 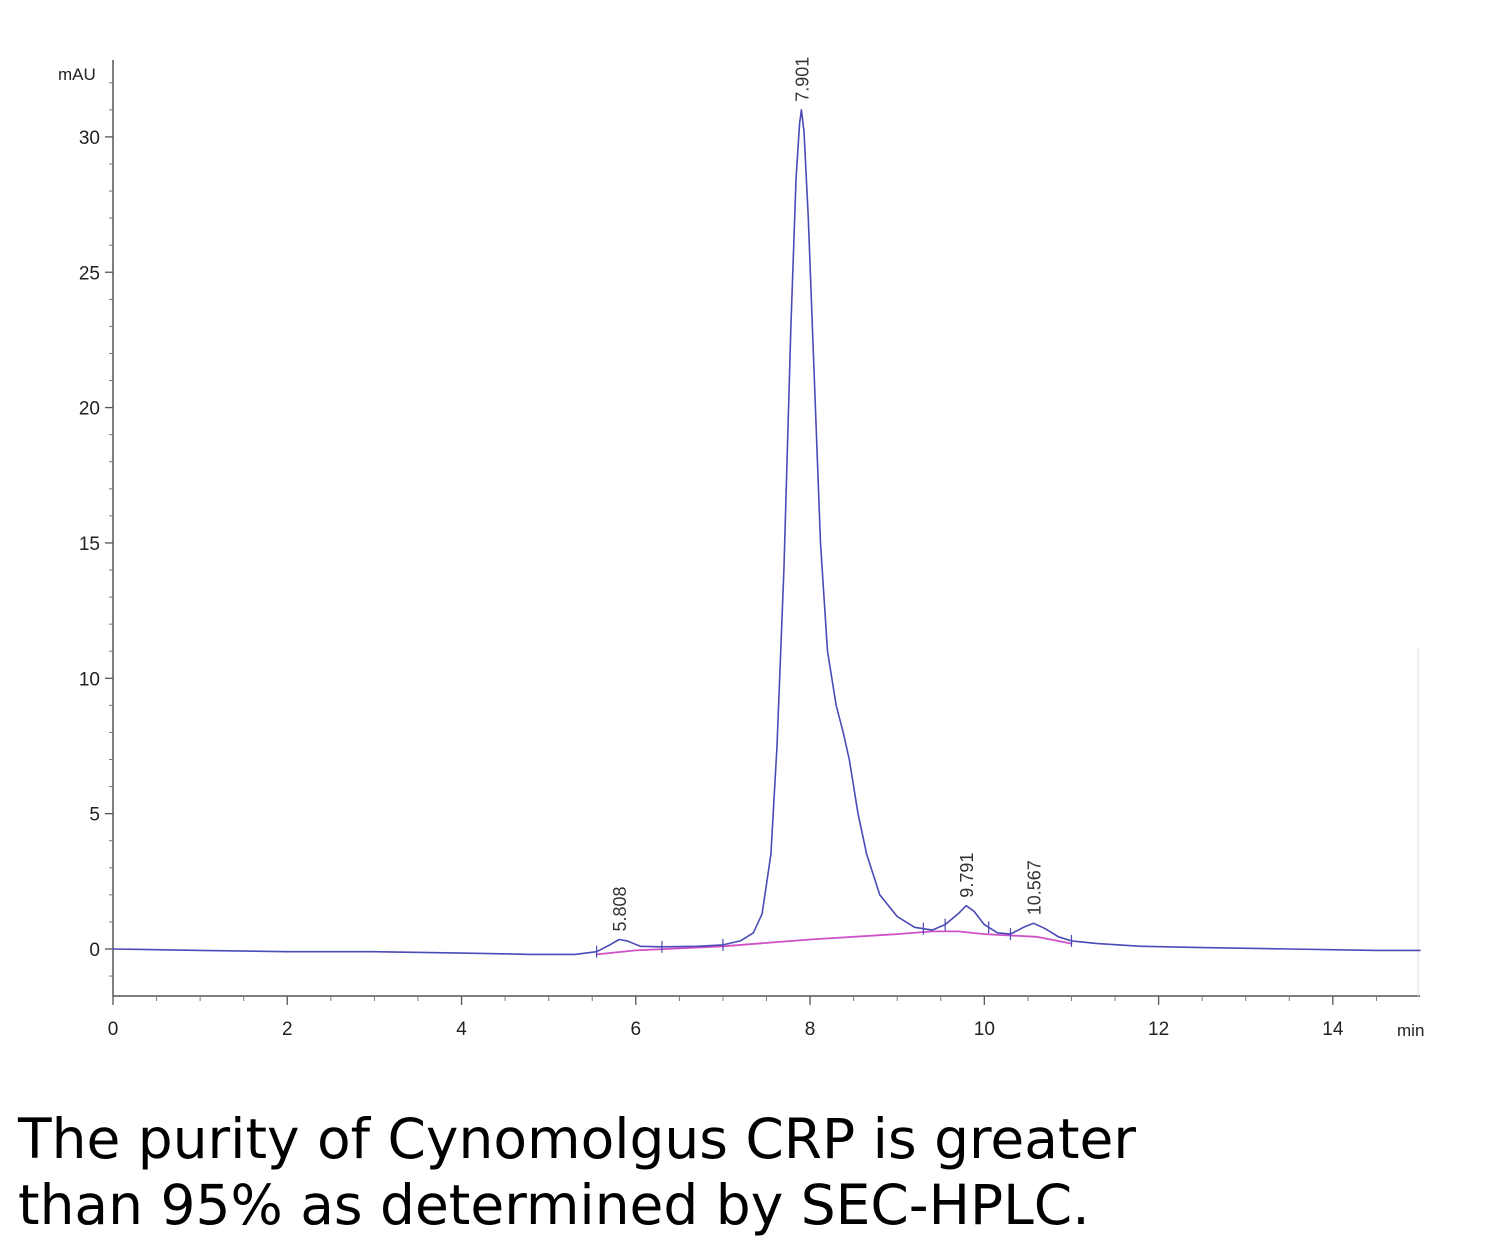 I want to click on caption-line-2: than 95% as determined by SEC-HPLC., so click(x=554, y=1205).